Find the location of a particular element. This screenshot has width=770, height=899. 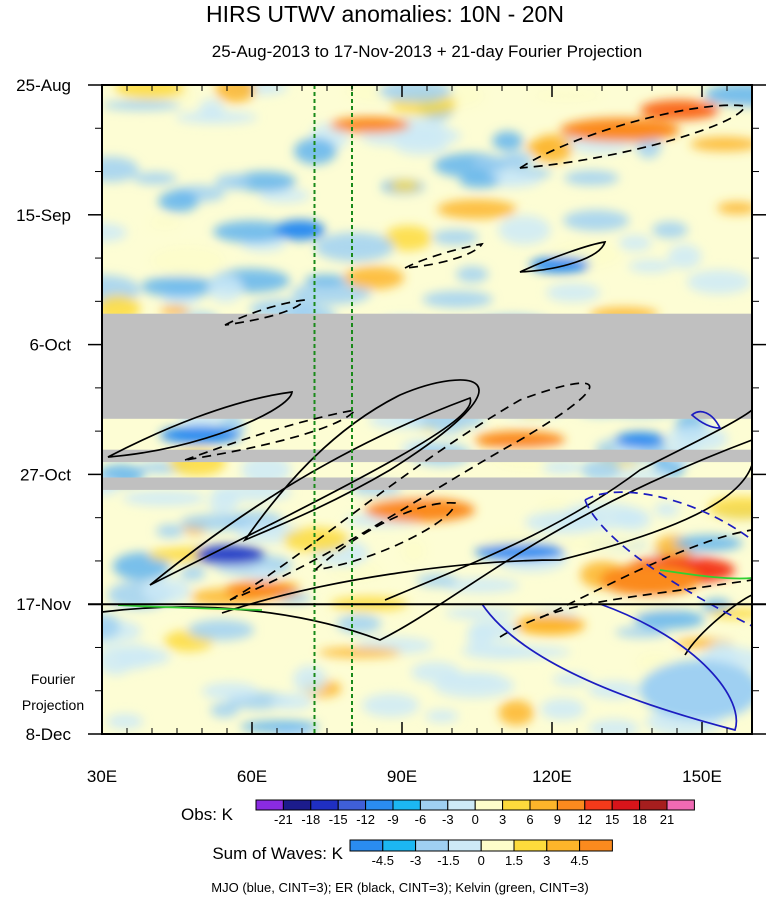

waves-colorbar: -4.5 -3 -1.5 0 1.5 3 4.5 is located at coordinates (481, 853).